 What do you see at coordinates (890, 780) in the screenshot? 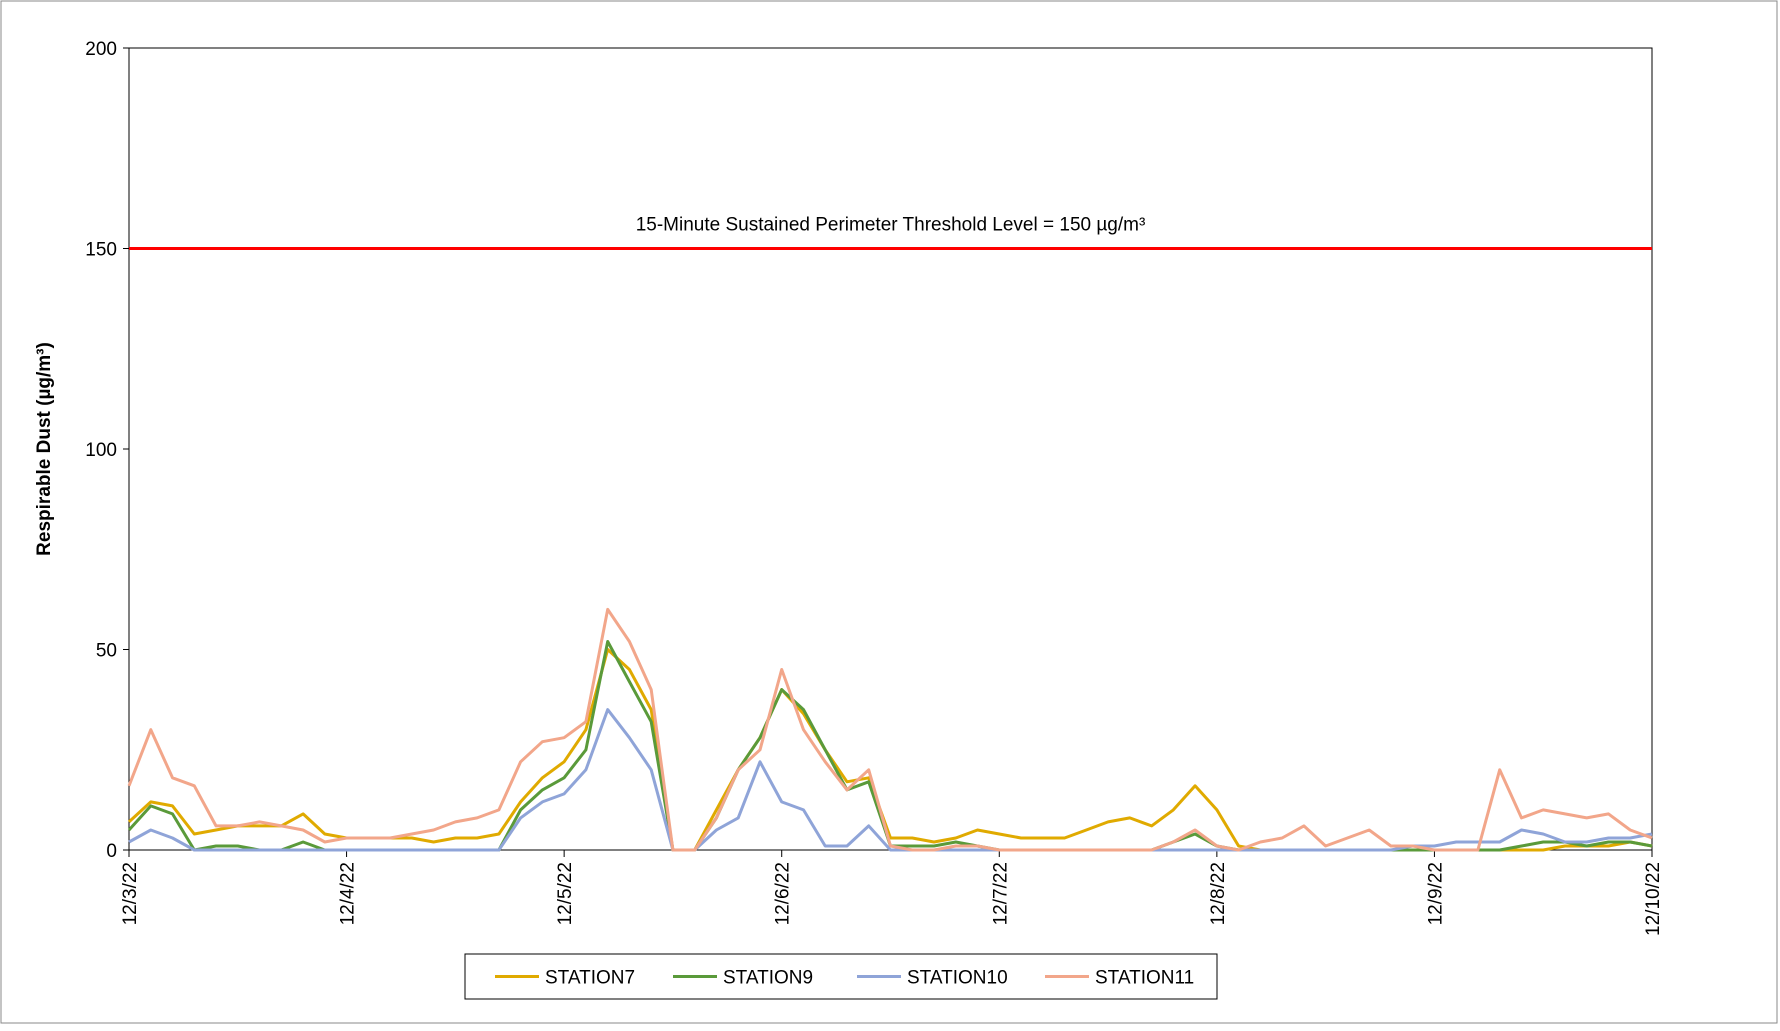
I see `series-line` at bounding box center [890, 780].